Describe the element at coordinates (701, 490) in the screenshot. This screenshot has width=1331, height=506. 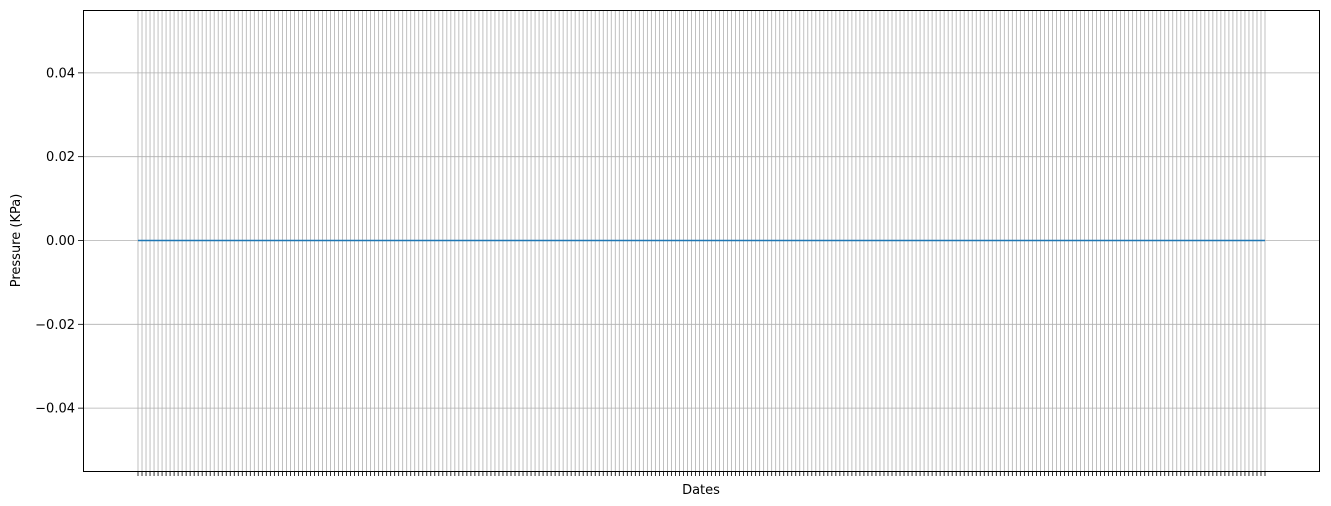
I see `x-axis-label: Dates` at that location.